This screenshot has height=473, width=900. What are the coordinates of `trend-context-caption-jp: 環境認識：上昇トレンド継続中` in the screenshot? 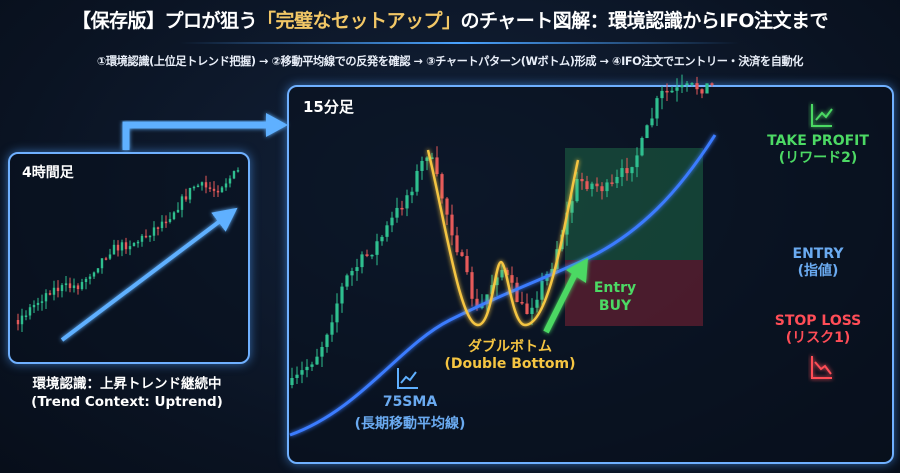 It's located at (127, 384).